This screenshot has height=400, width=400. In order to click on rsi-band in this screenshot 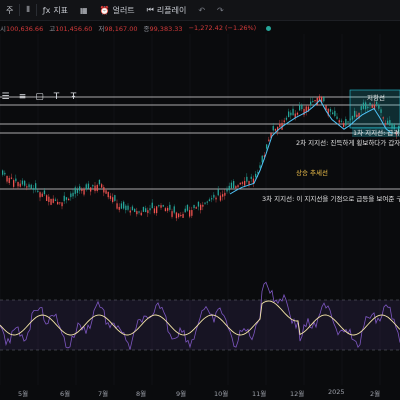, I will do `click(200, 325)`.